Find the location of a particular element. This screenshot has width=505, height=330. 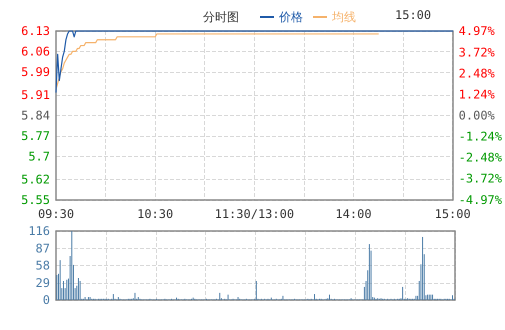

y2-tick-label: 4.97% is located at coordinates (477, 31).